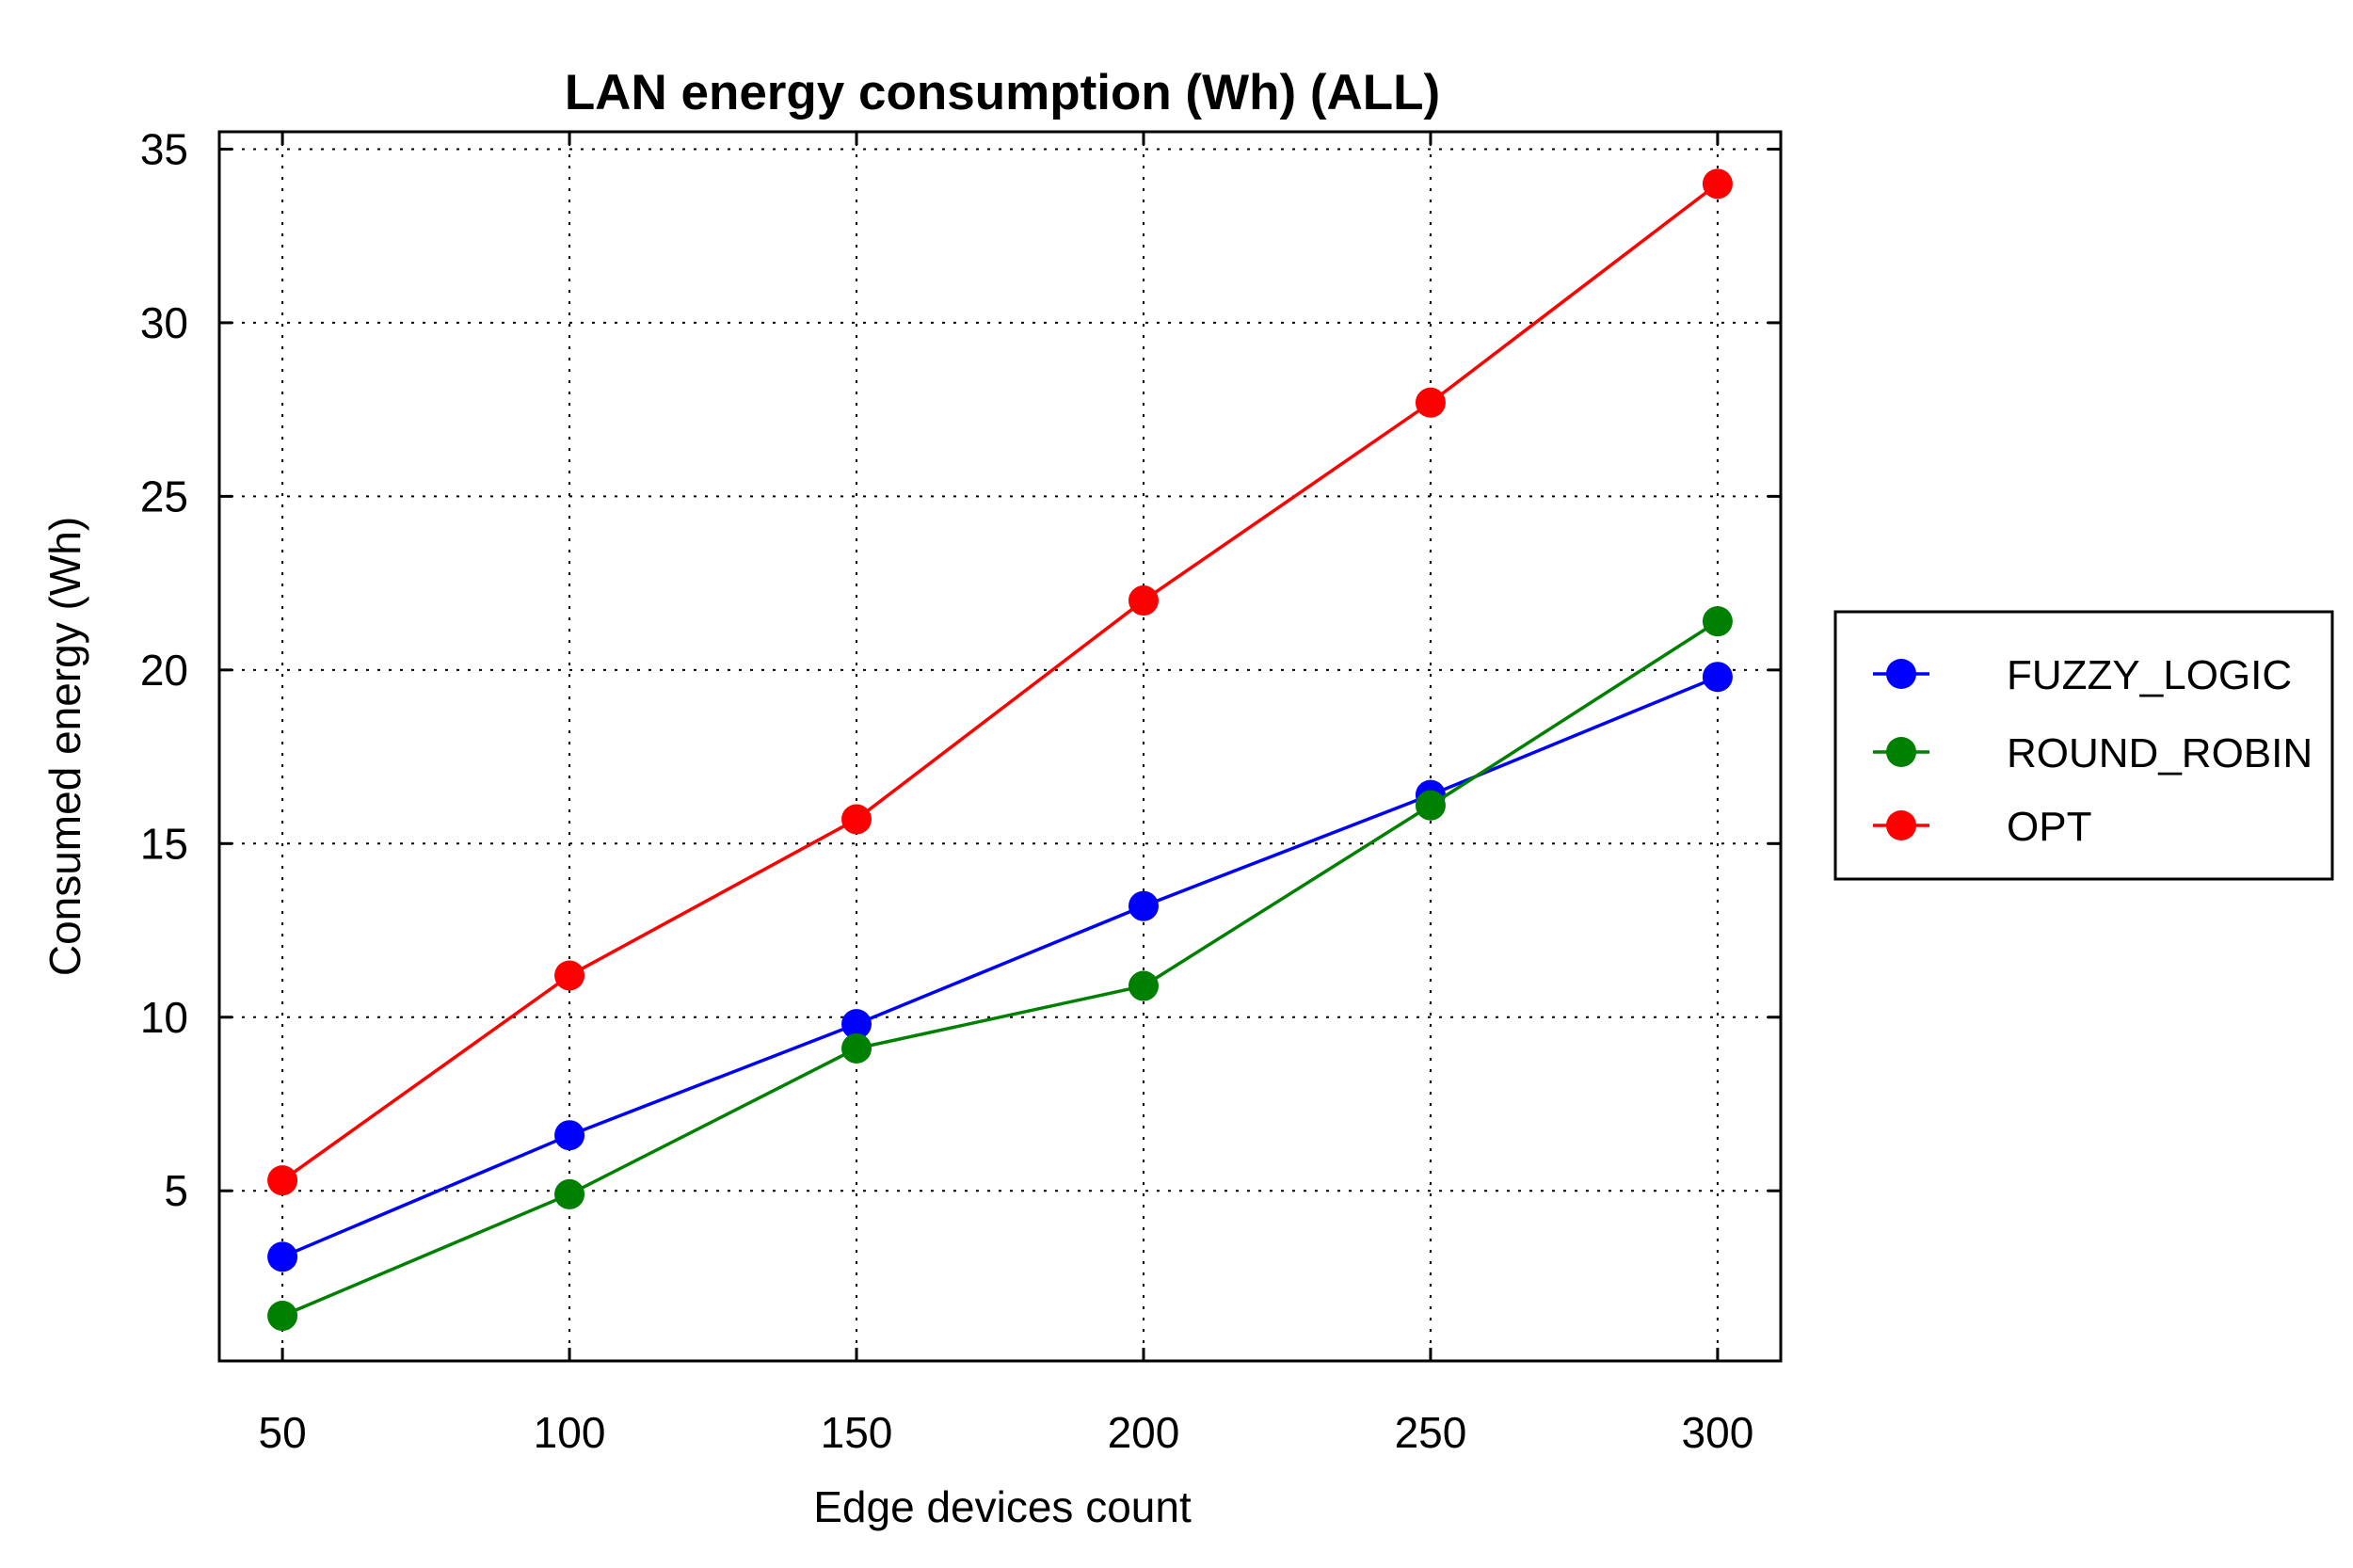 This screenshot has width=2353, height=1568. I want to click on y-axis-label: Consumed energy (Wh), so click(64, 746).